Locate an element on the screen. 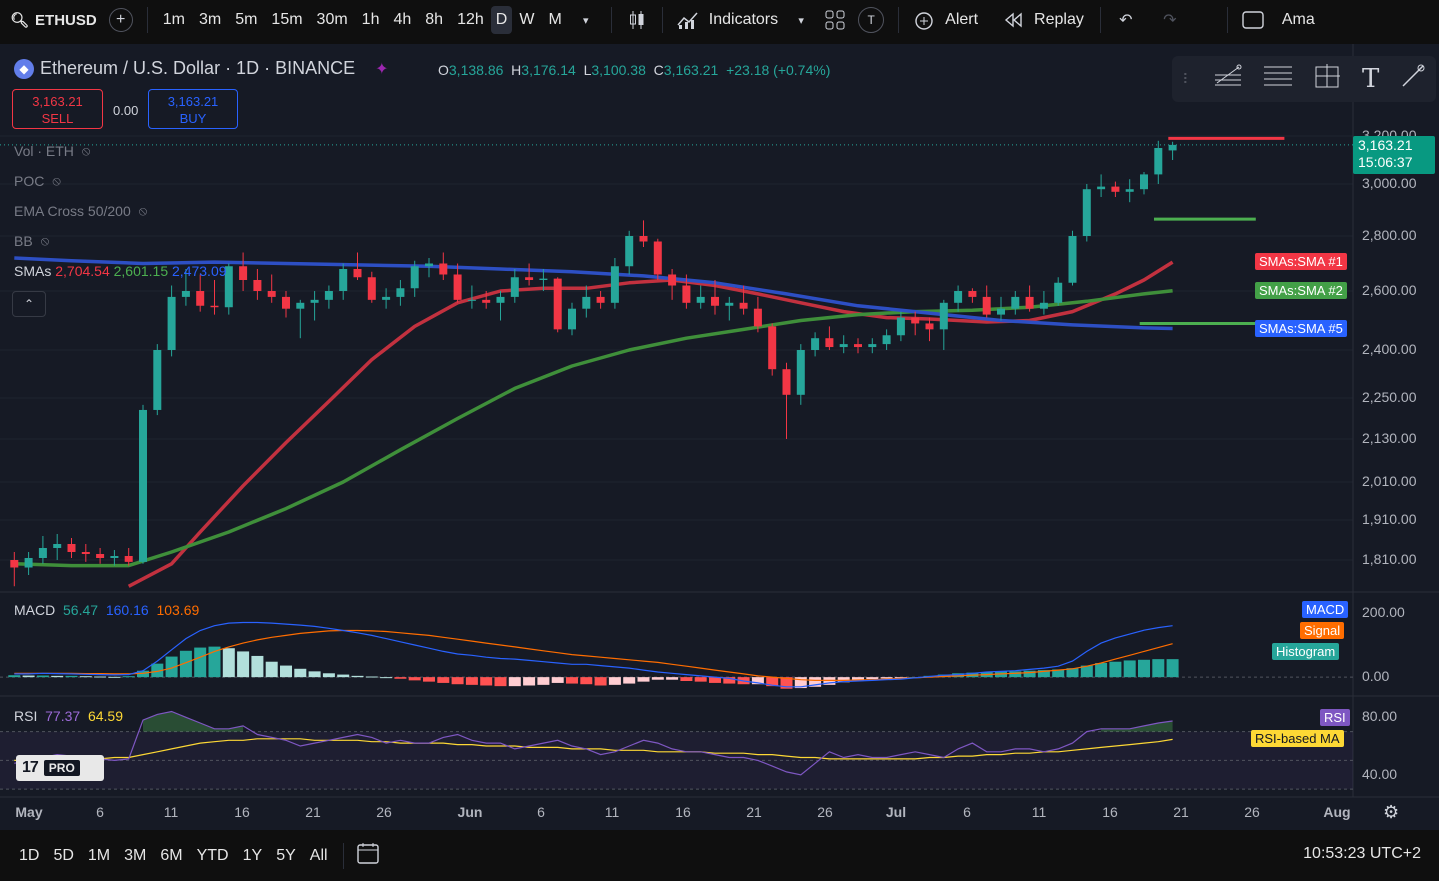 The image size is (1439, 881). settings-gear-icon: ⚙ is located at coordinates (1391, 812).